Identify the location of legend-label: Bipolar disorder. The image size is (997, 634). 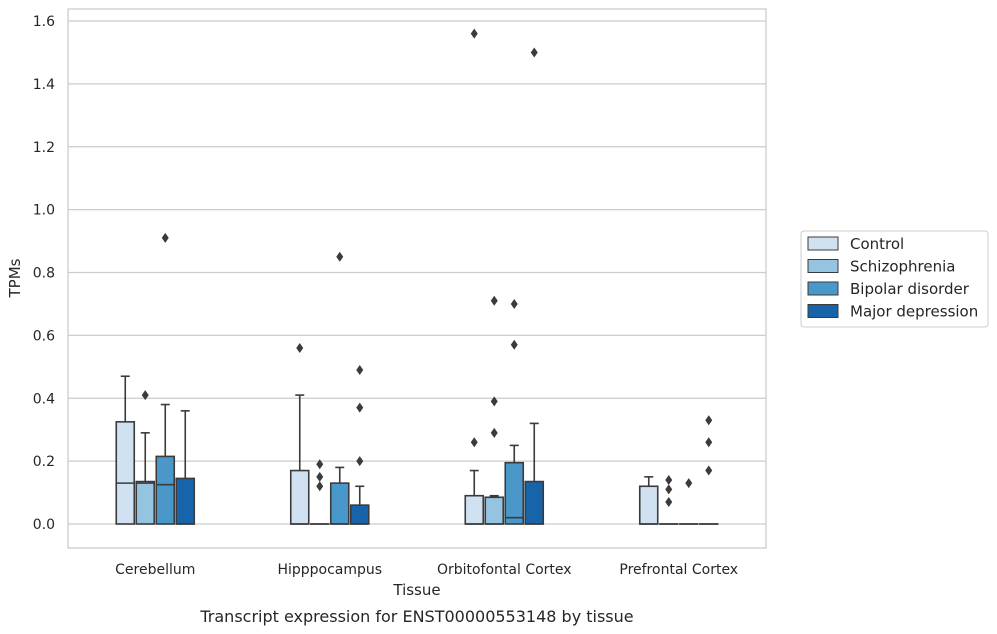
(910, 289).